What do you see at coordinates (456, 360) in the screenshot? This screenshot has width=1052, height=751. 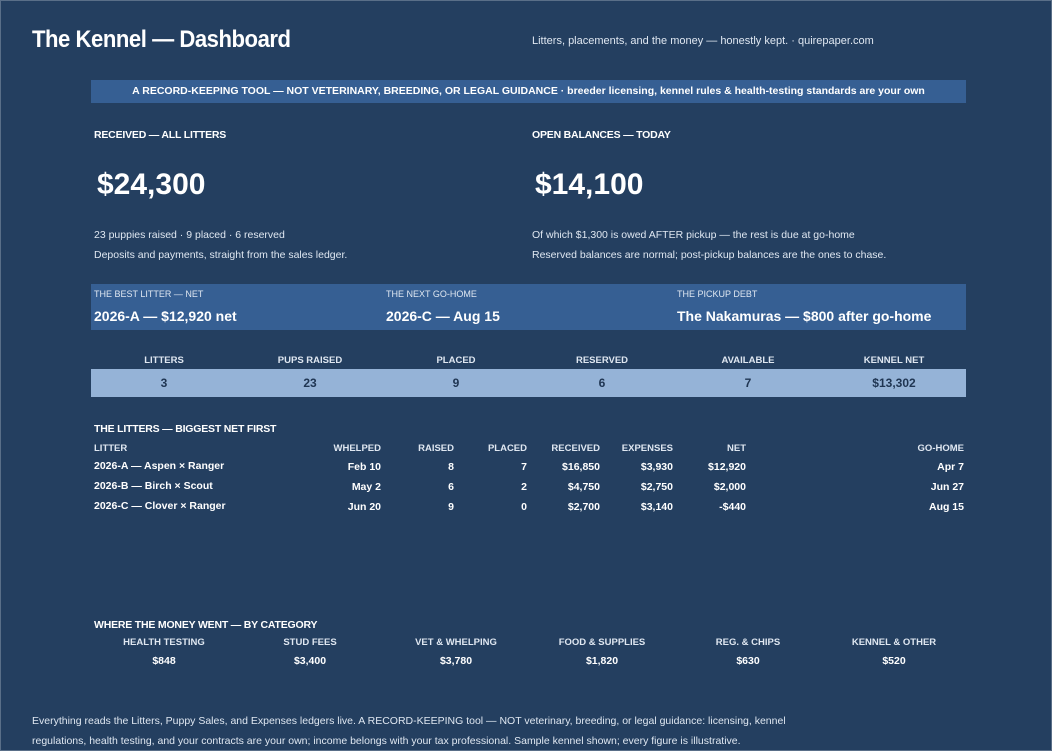 I see `kpi-label-placed: PLACED` at bounding box center [456, 360].